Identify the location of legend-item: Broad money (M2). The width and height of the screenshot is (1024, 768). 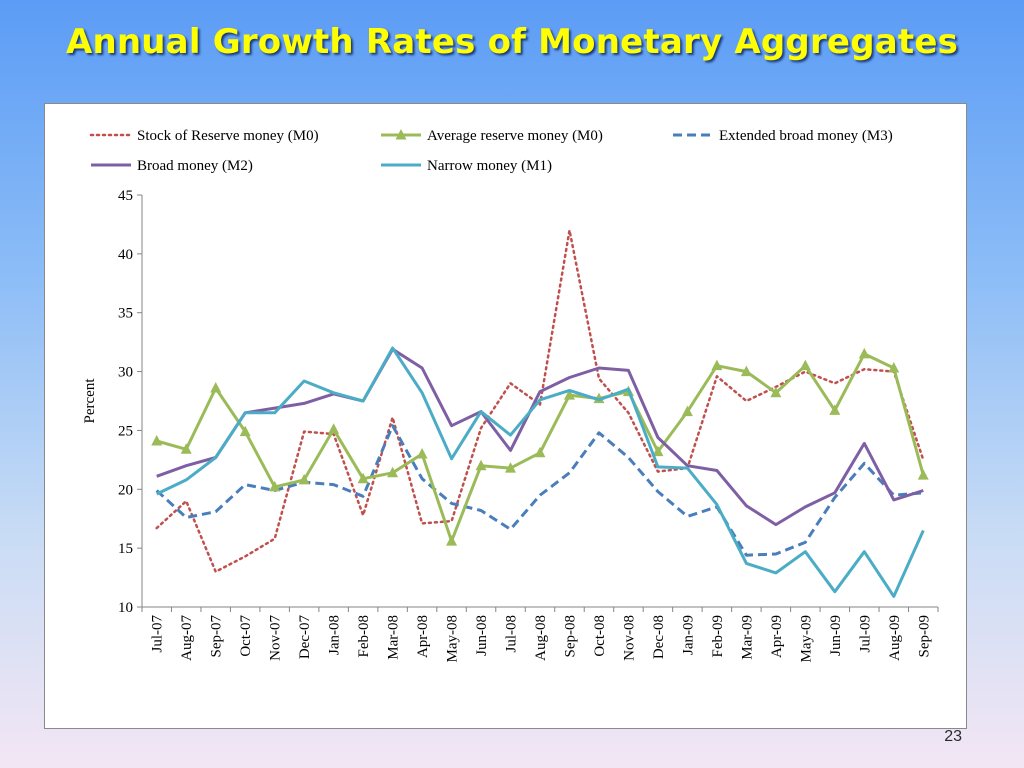
(172, 166).